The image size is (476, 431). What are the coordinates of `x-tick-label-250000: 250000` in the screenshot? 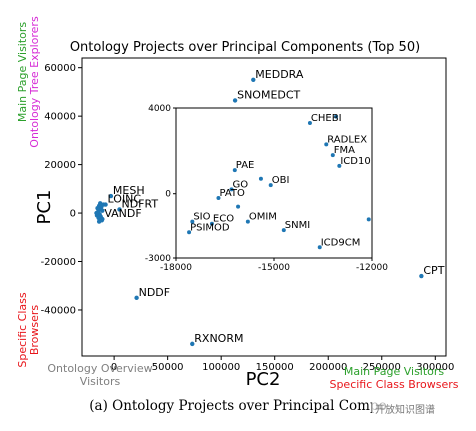 It's located at (382, 367).